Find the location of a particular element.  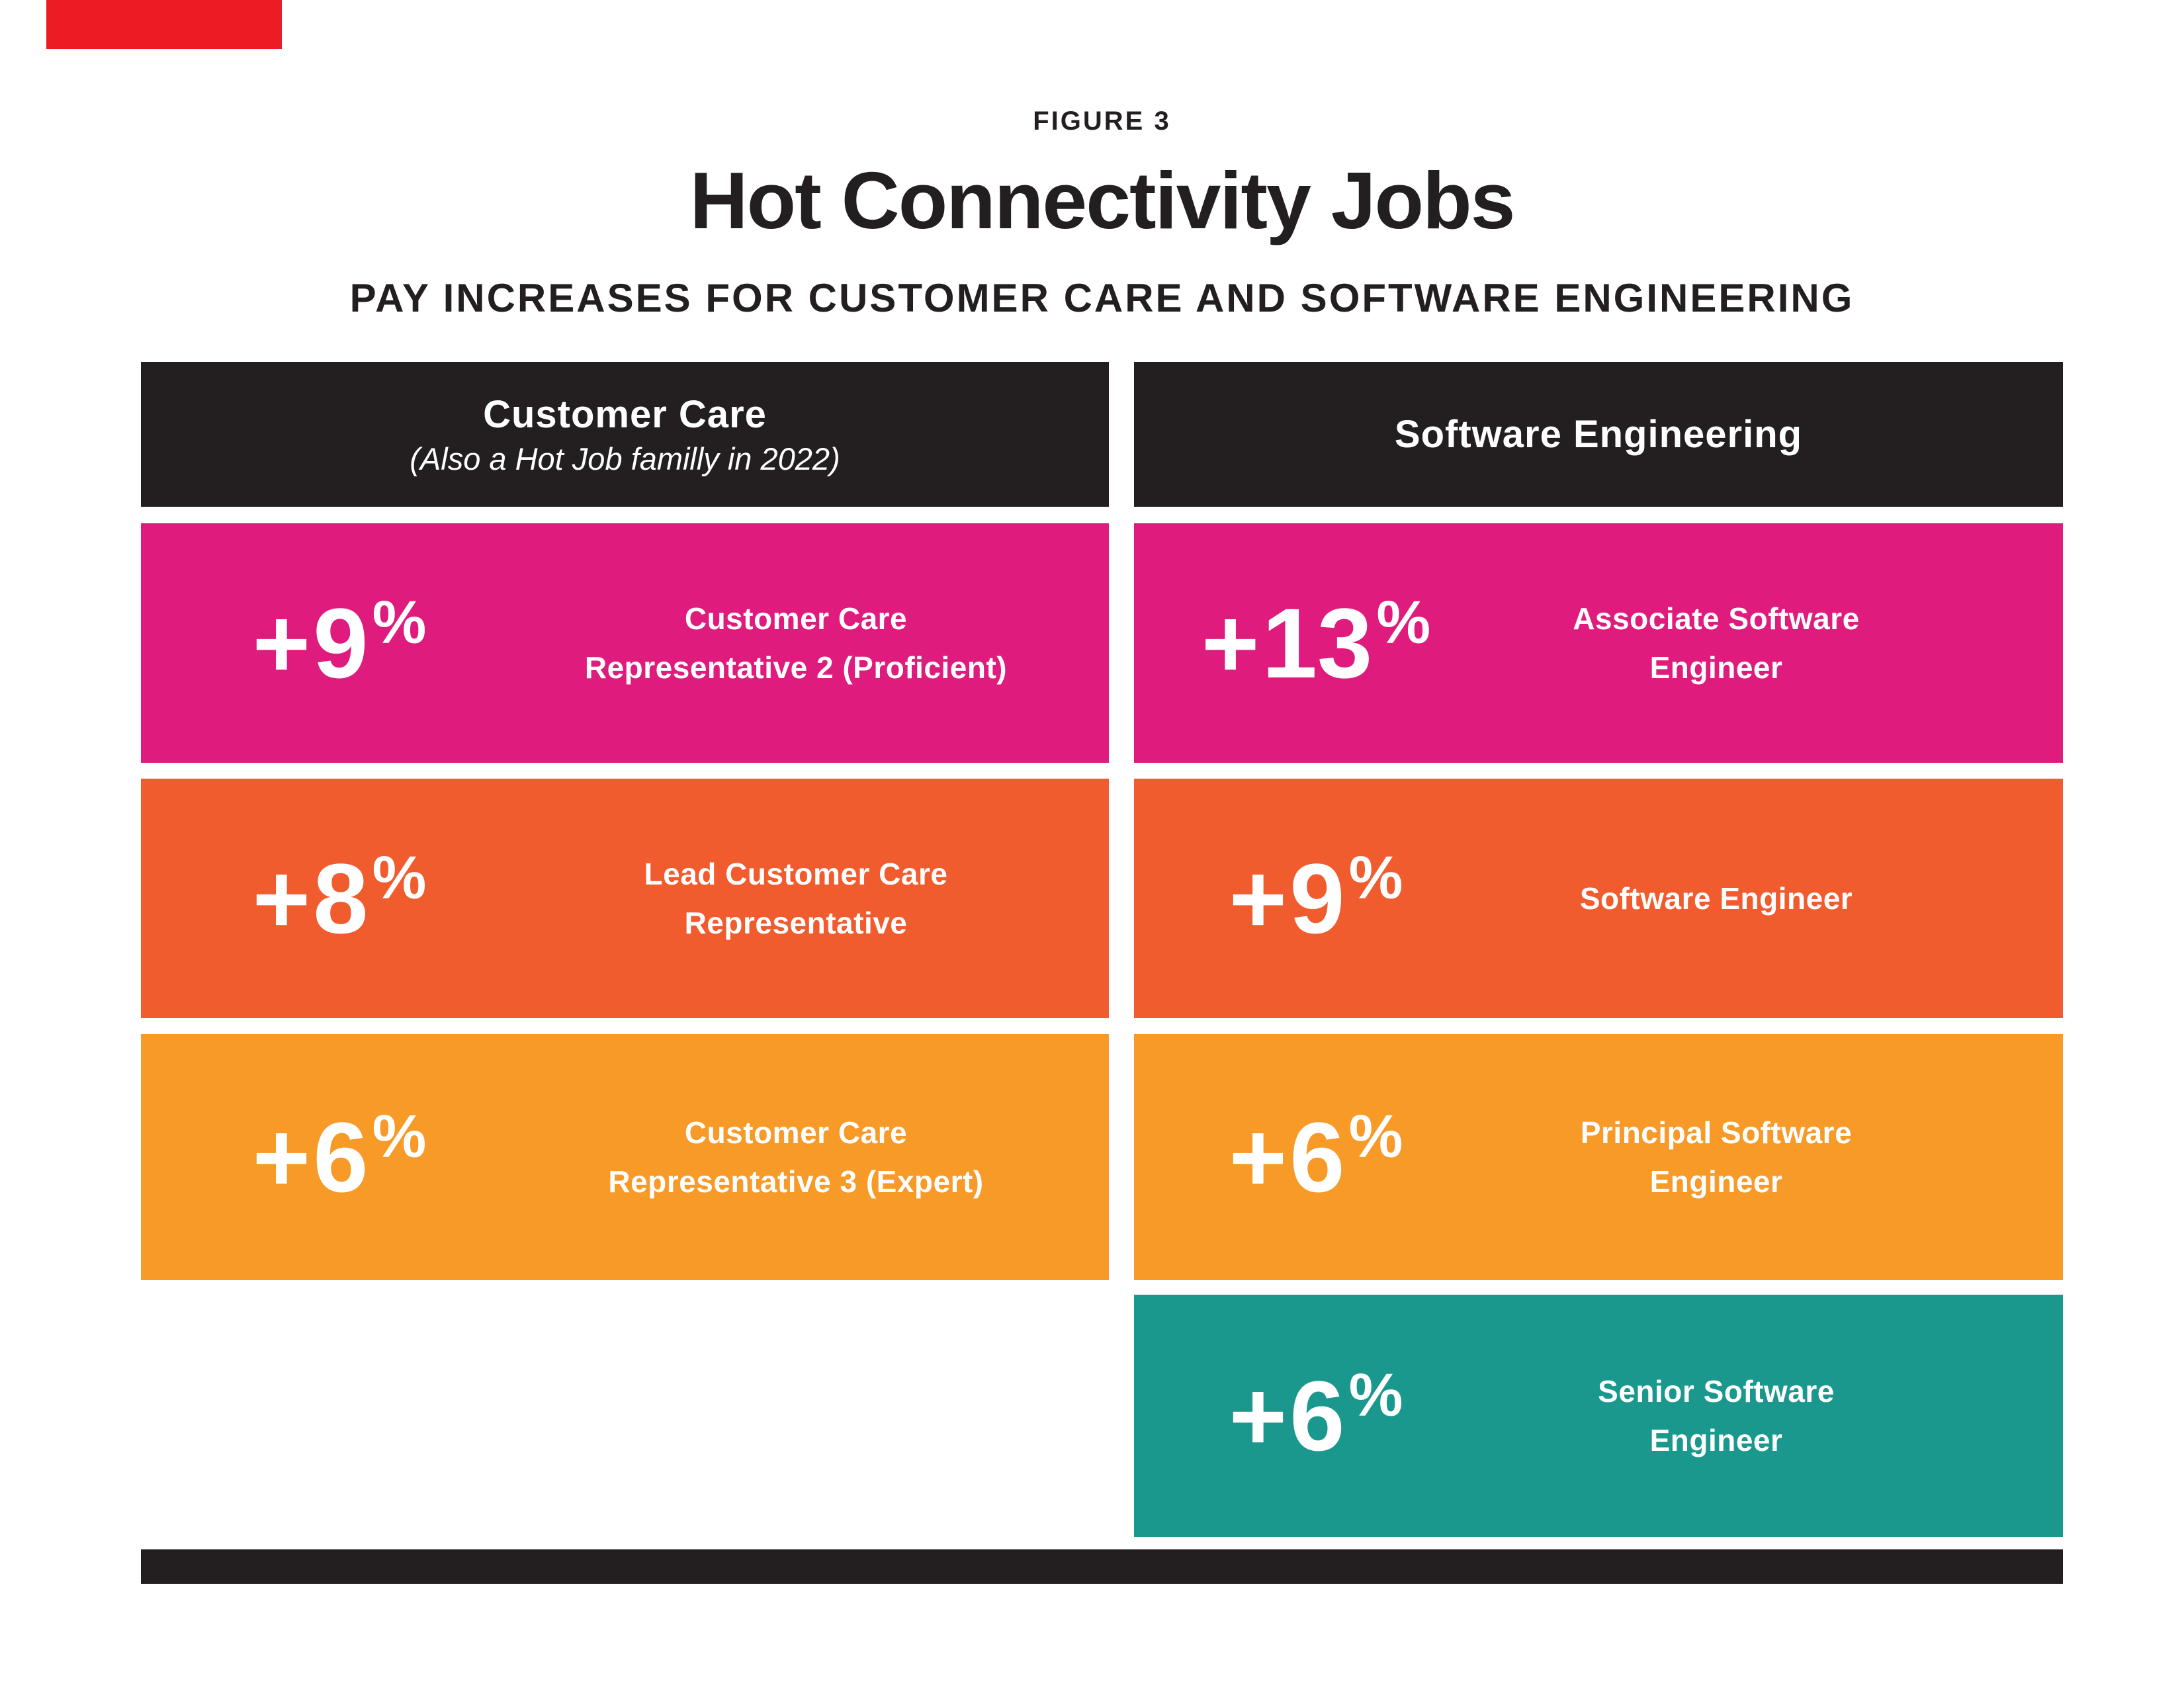

pay-increase-value: +8% is located at coordinates (339, 898).